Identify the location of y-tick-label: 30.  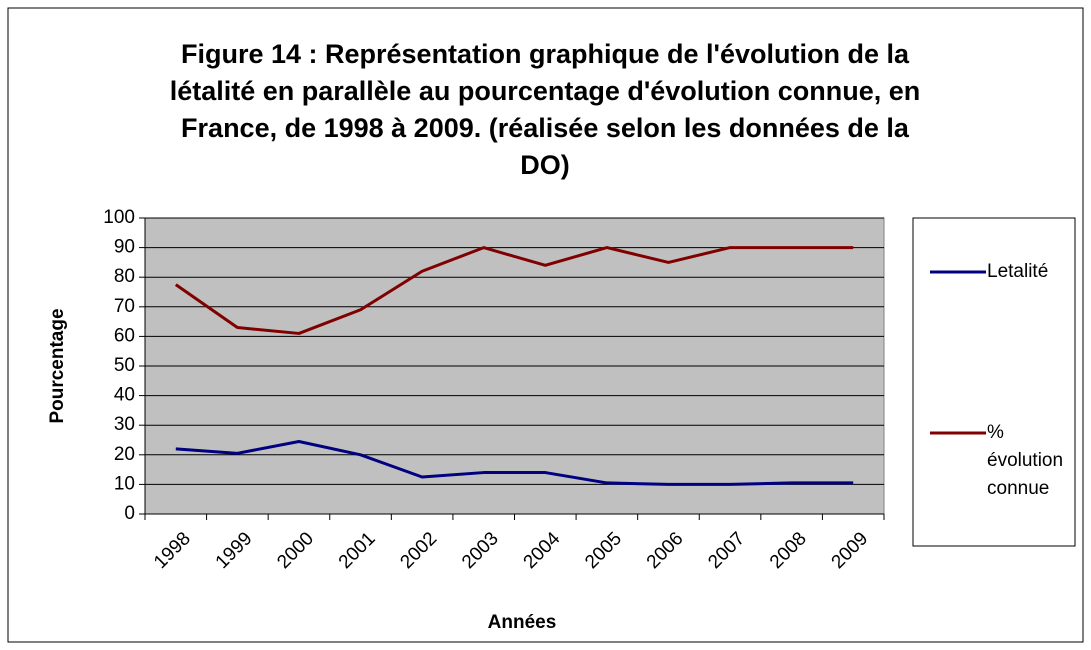
(124, 424).